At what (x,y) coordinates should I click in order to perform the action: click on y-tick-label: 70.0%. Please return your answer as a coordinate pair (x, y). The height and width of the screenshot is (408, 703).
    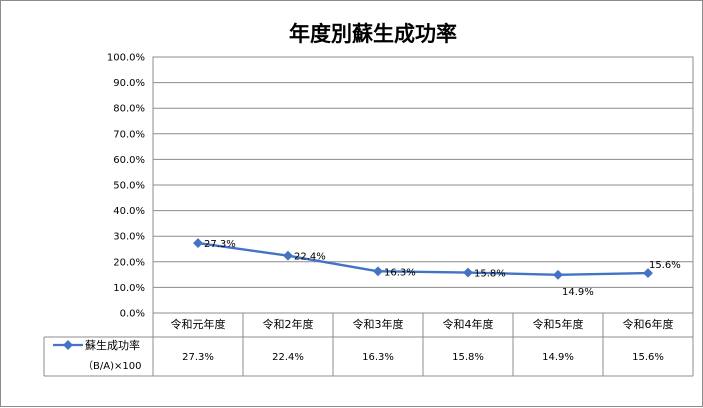
    Looking at the image, I should click on (129, 134).